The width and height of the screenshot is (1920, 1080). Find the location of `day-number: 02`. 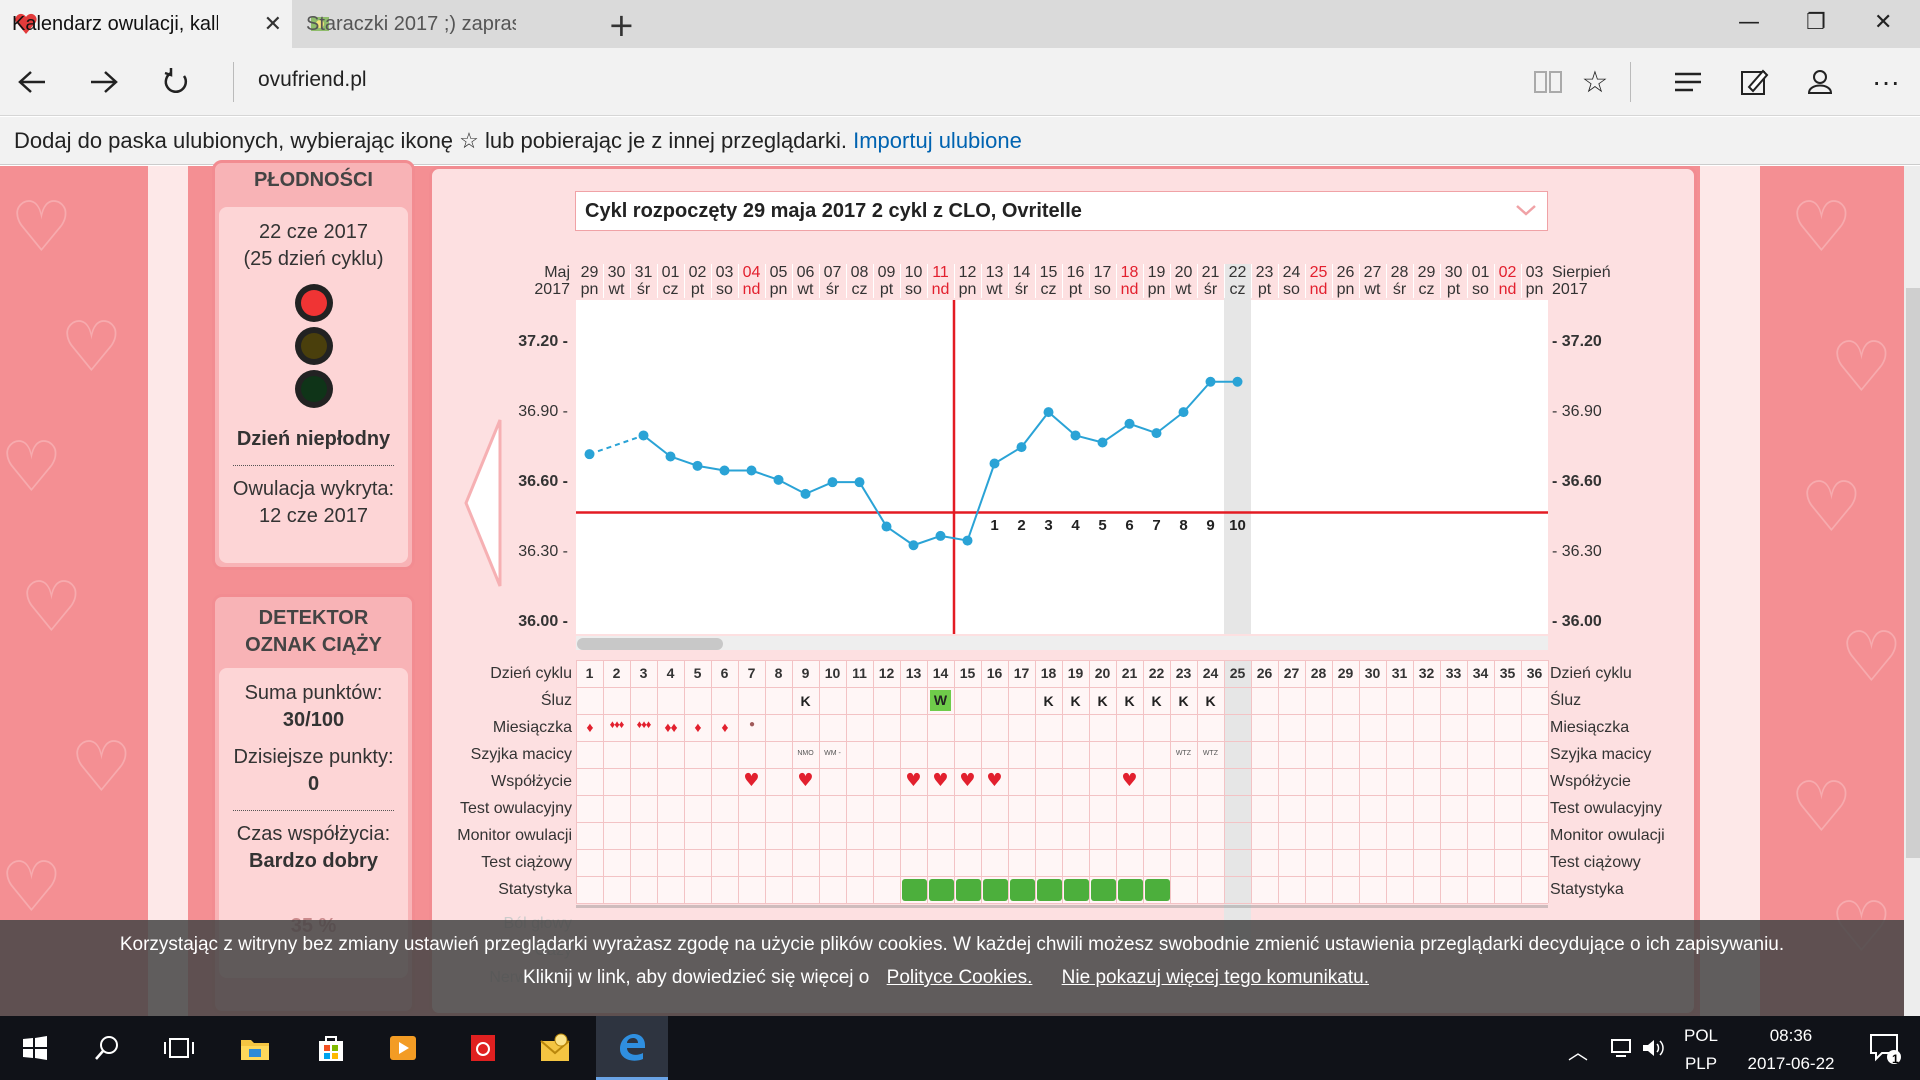

day-number: 02 is located at coordinates (1507, 272).